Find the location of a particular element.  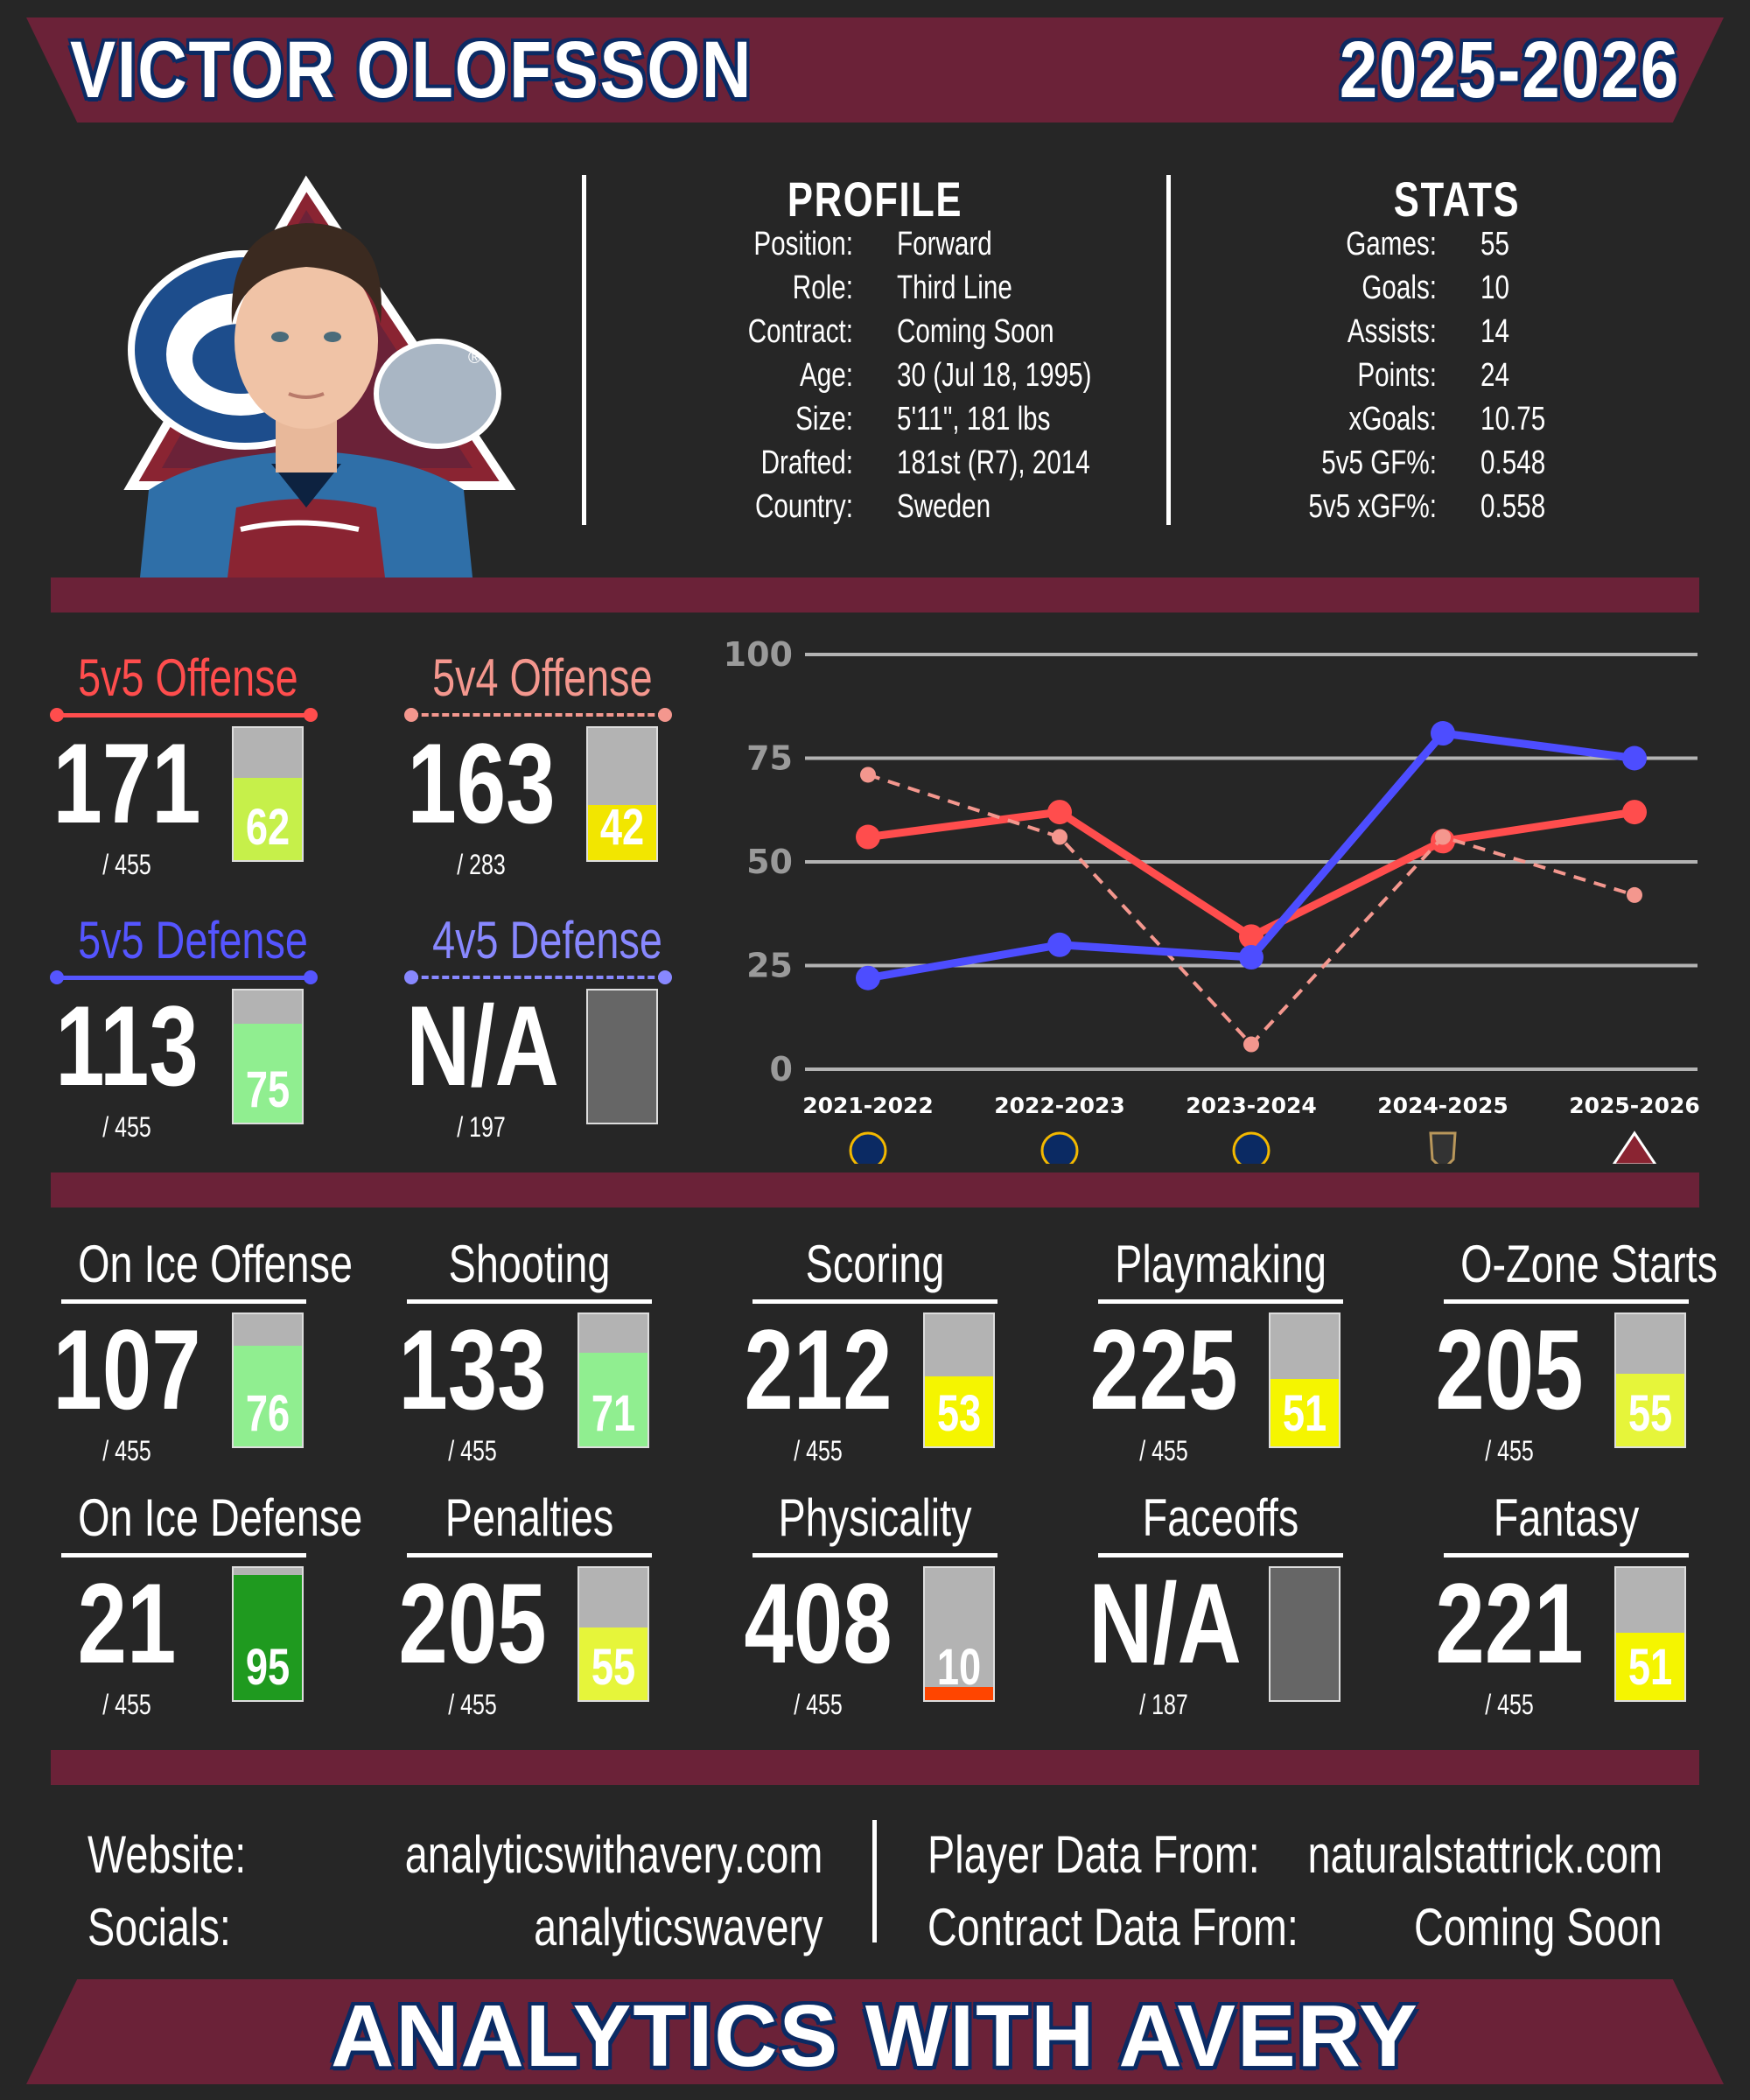

percentile-bar: 95 is located at coordinates (268, 1634).